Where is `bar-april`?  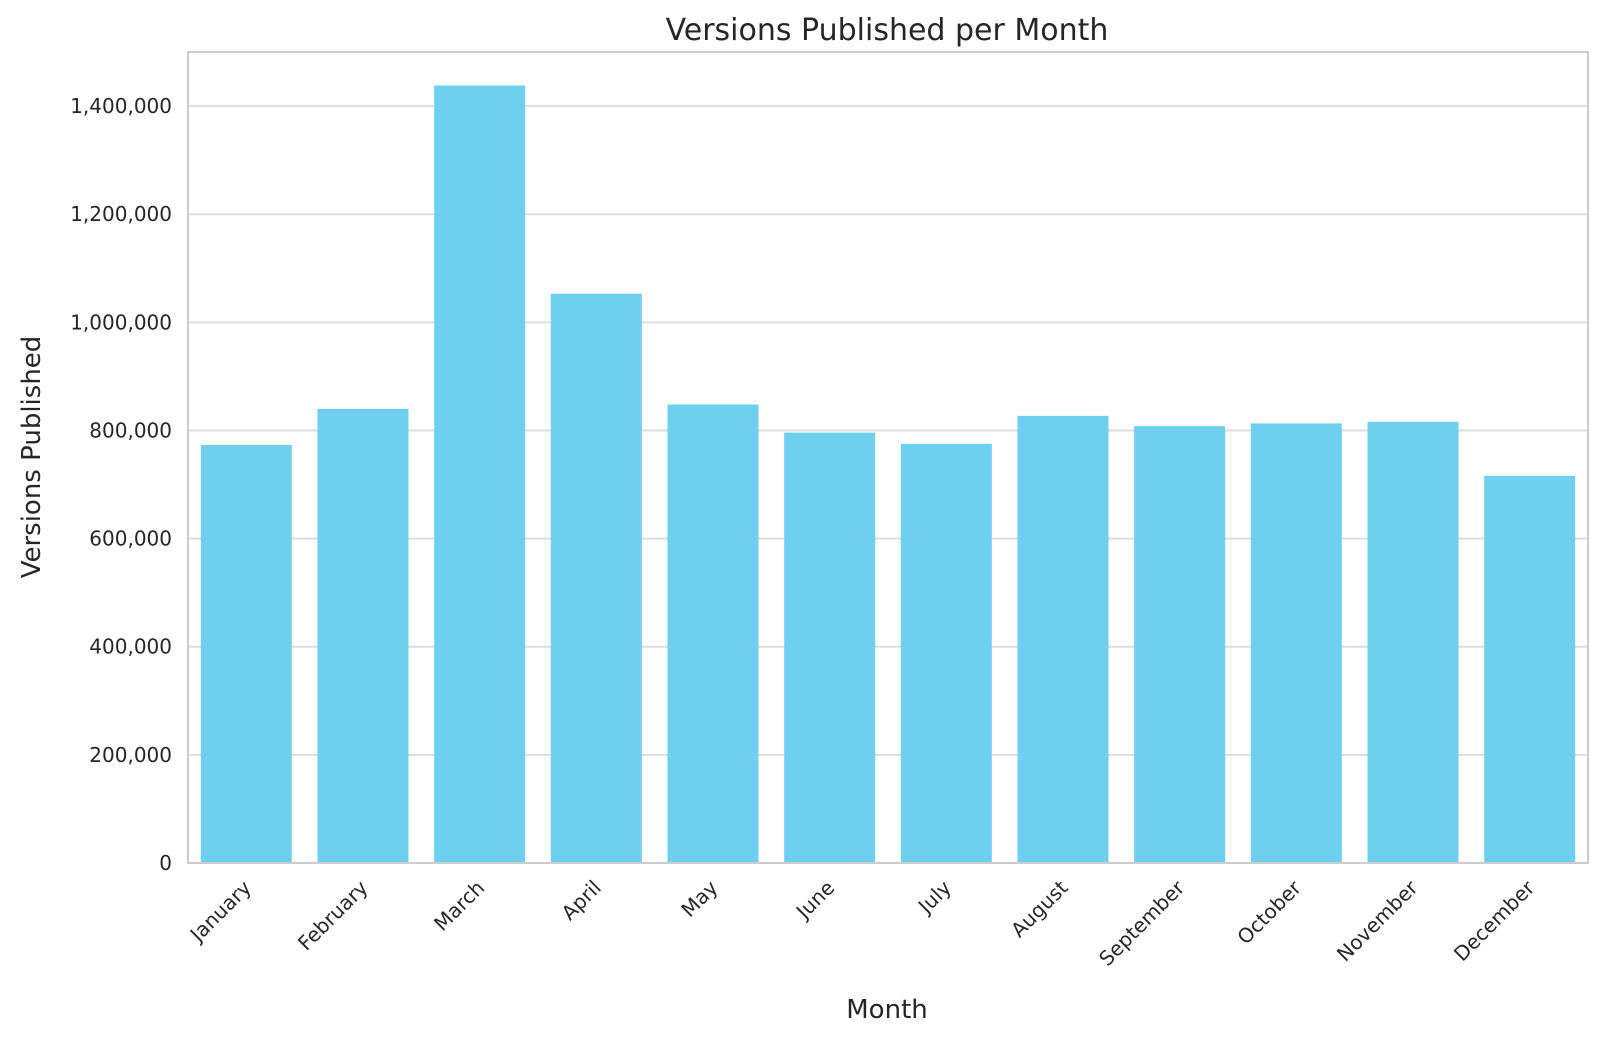
bar-april is located at coordinates (596, 578).